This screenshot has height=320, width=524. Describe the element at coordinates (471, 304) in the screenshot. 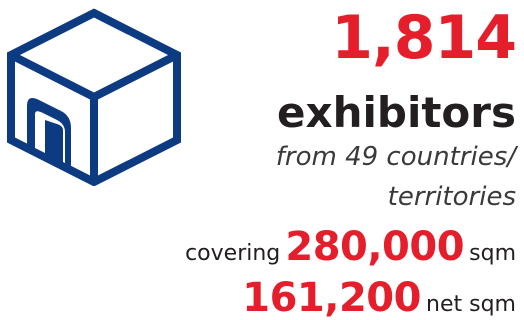

I see `net-area-unit: net sqm` at that location.